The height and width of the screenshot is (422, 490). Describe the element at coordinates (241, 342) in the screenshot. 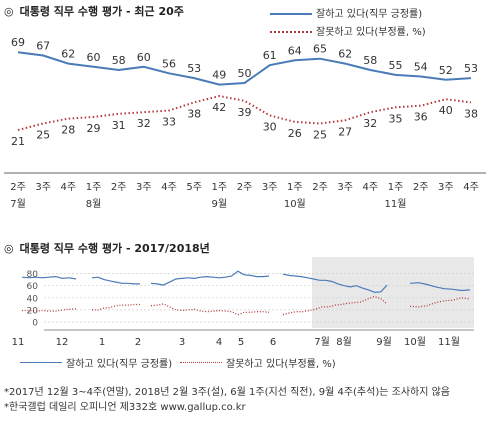

I see `x-month-label: 5` at that location.